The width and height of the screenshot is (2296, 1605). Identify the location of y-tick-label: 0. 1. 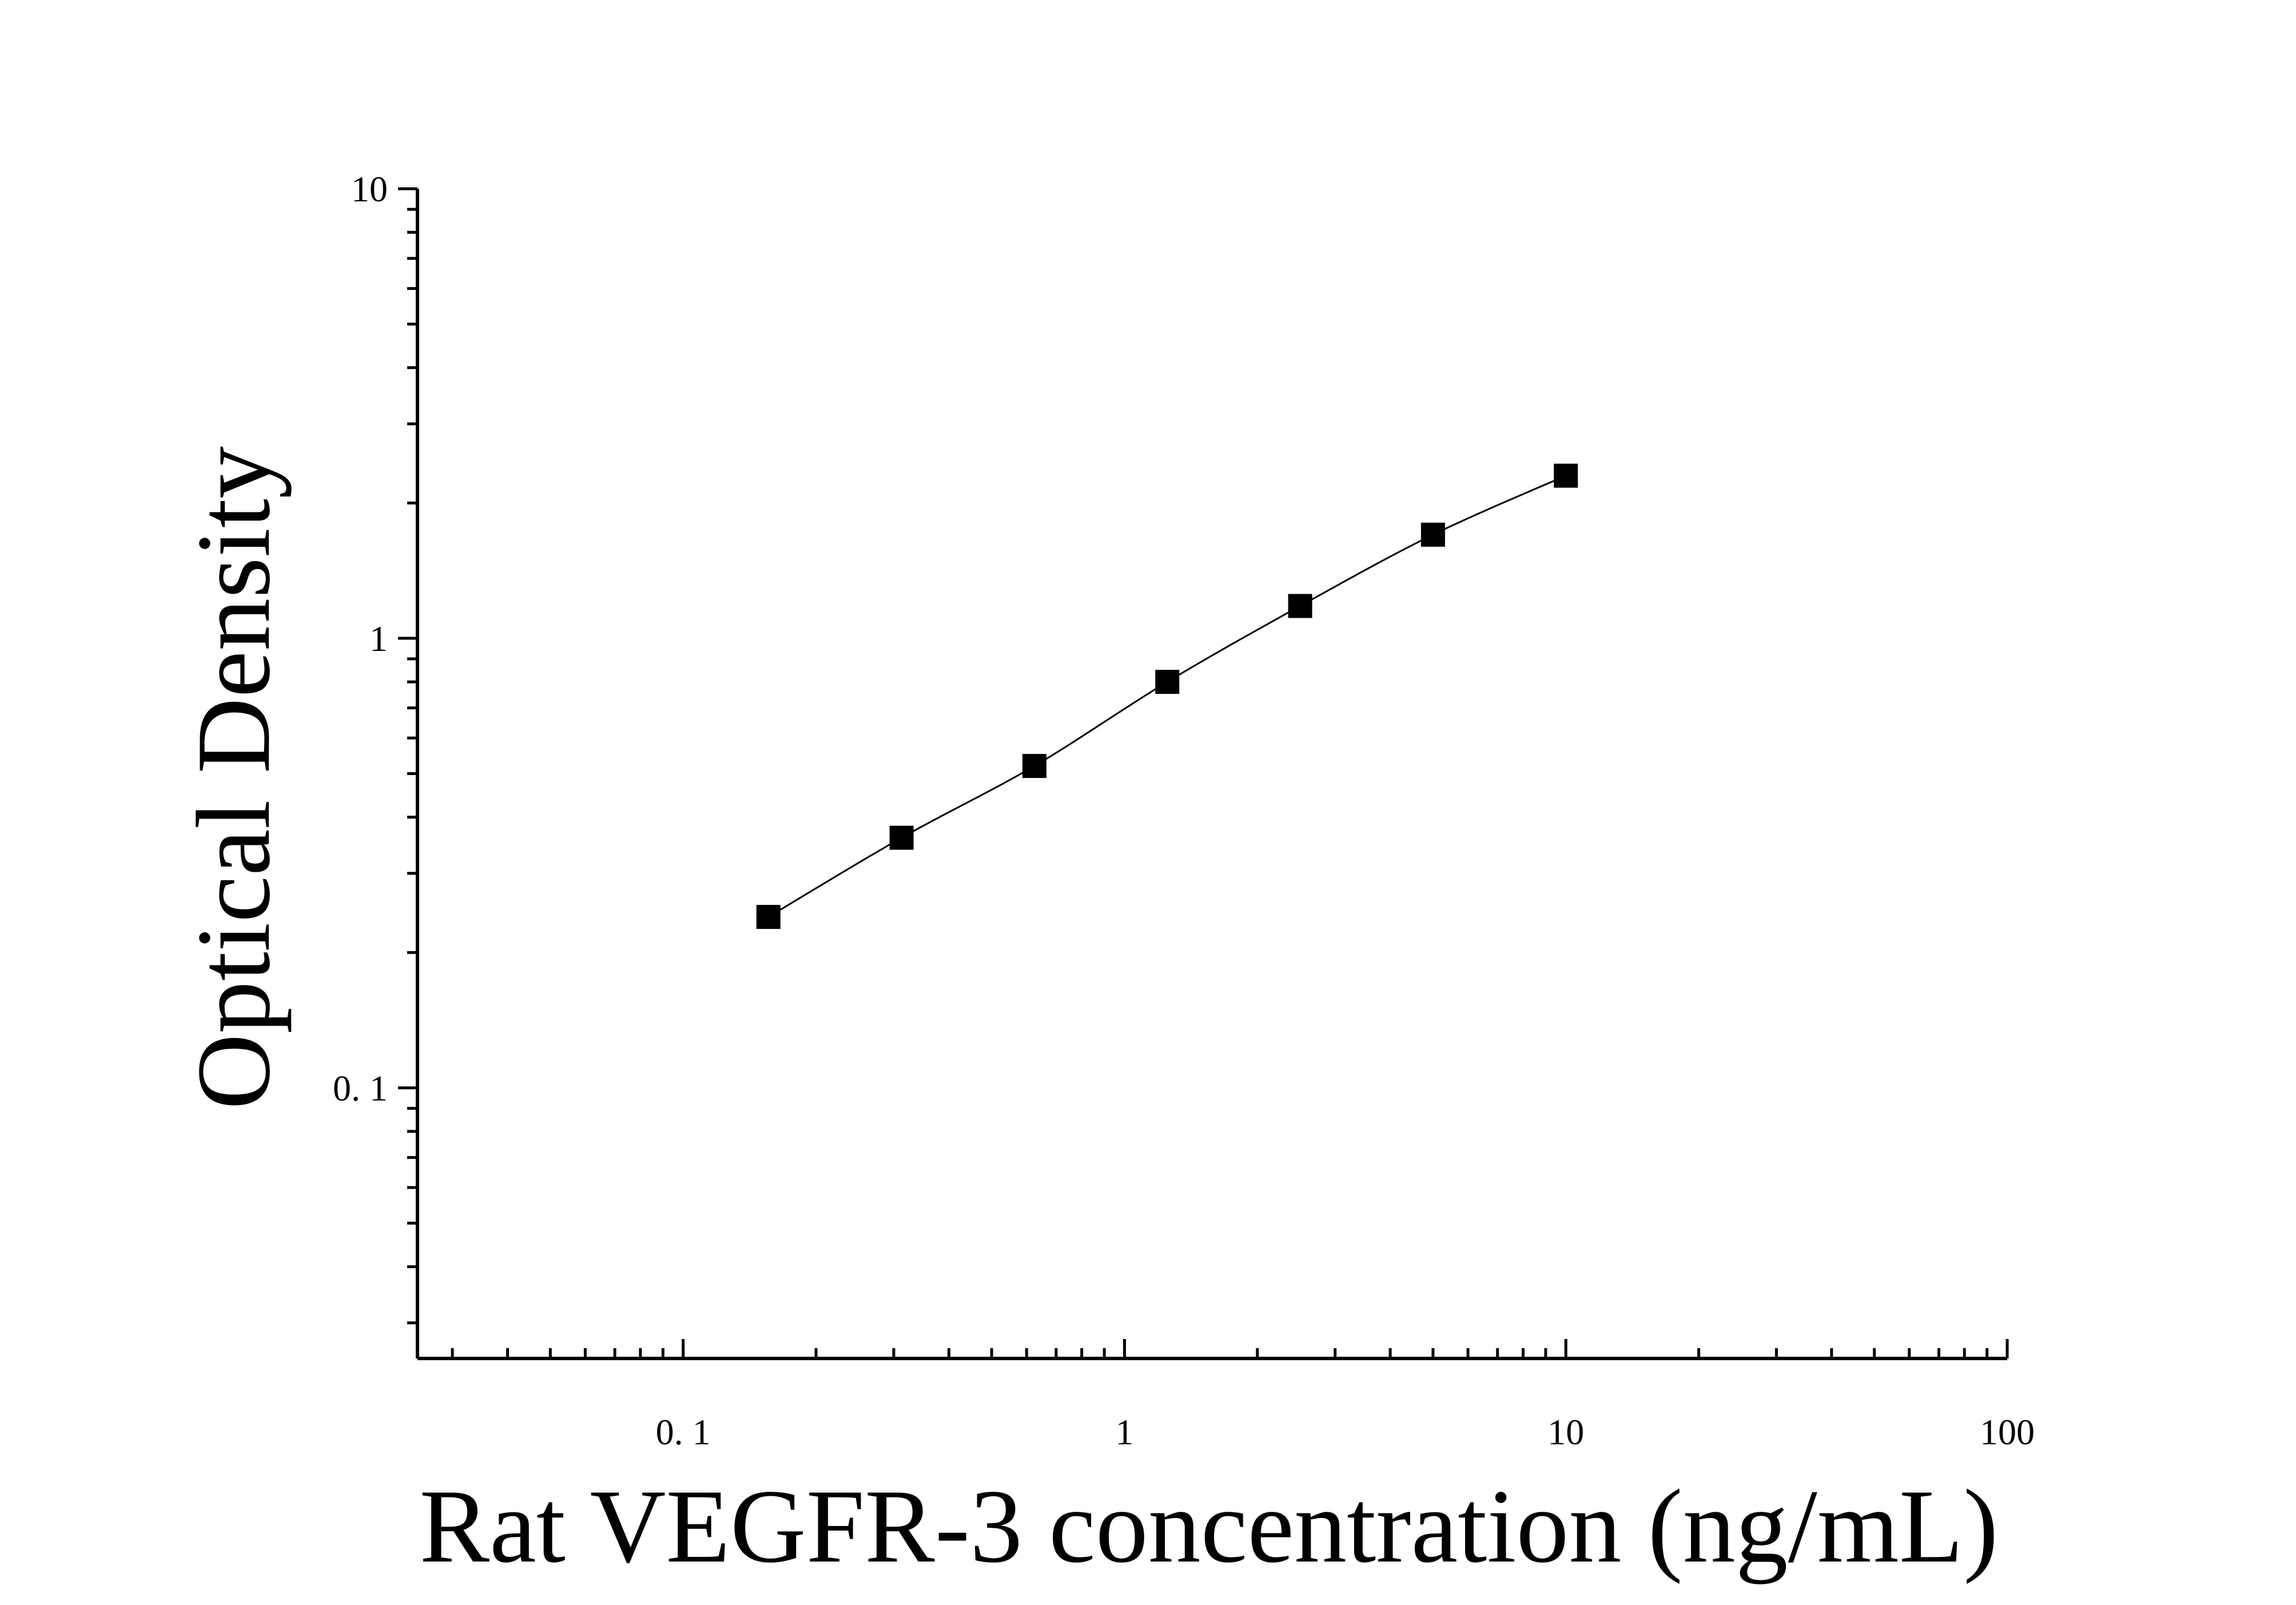
(361, 1088).